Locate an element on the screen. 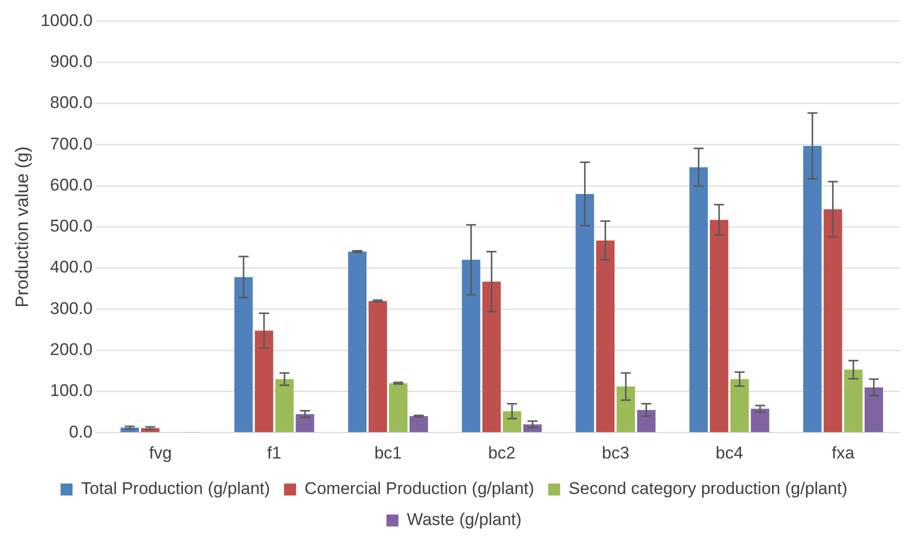 This screenshot has height=547, width=918. legend-label: Waste (g/plant) is located at coordinates (464, 520).